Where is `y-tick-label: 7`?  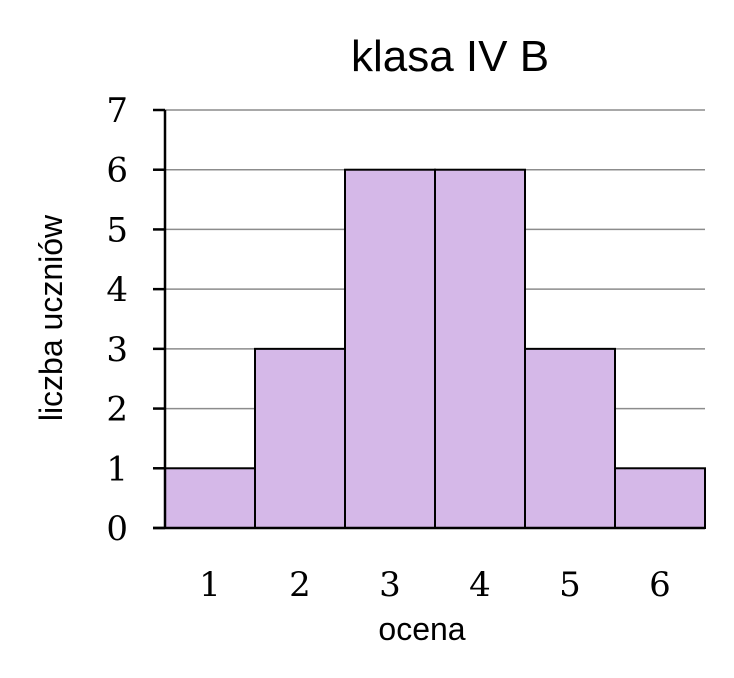
y-tick-label: 7 is located at coordinates (117, 111).